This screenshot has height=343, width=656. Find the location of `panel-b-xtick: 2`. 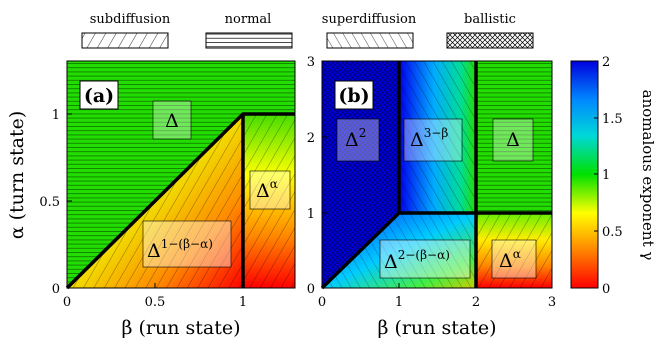

panel-b-xtick: 2 is located at coordinates (476, 302).